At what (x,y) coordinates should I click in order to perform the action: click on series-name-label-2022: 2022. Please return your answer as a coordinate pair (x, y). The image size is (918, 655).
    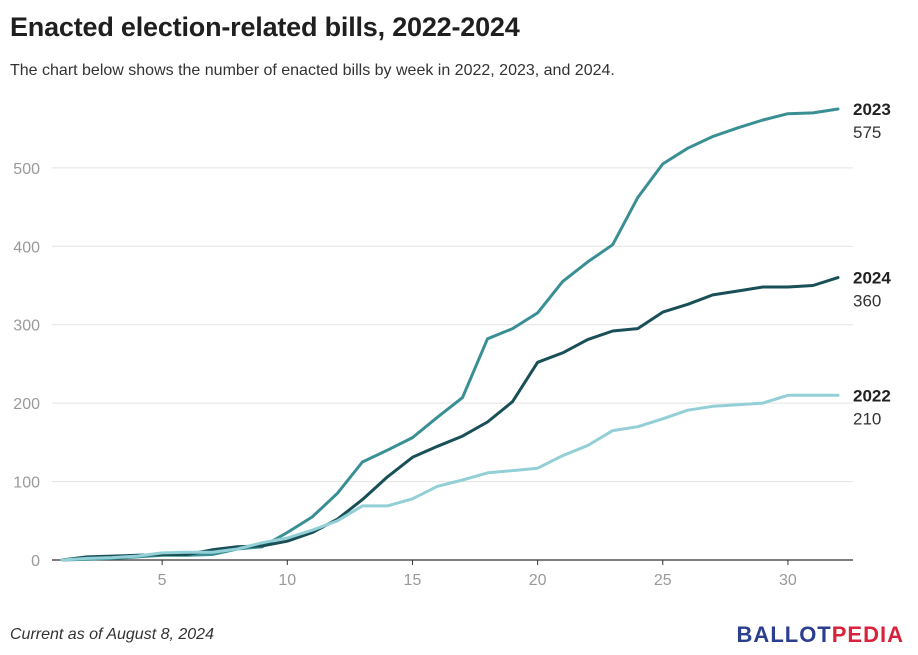
    Looking at the image, I should click on (872, 395).